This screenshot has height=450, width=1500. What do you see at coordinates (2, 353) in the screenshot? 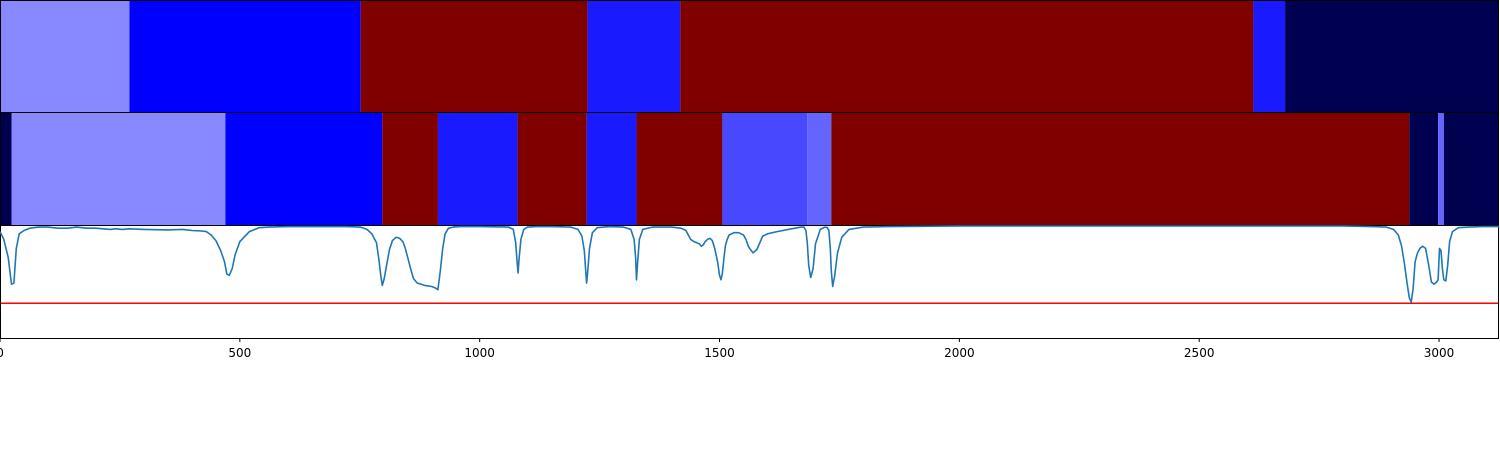
I see `x-tick-label-0: 0` at bounding box center [2, 353].